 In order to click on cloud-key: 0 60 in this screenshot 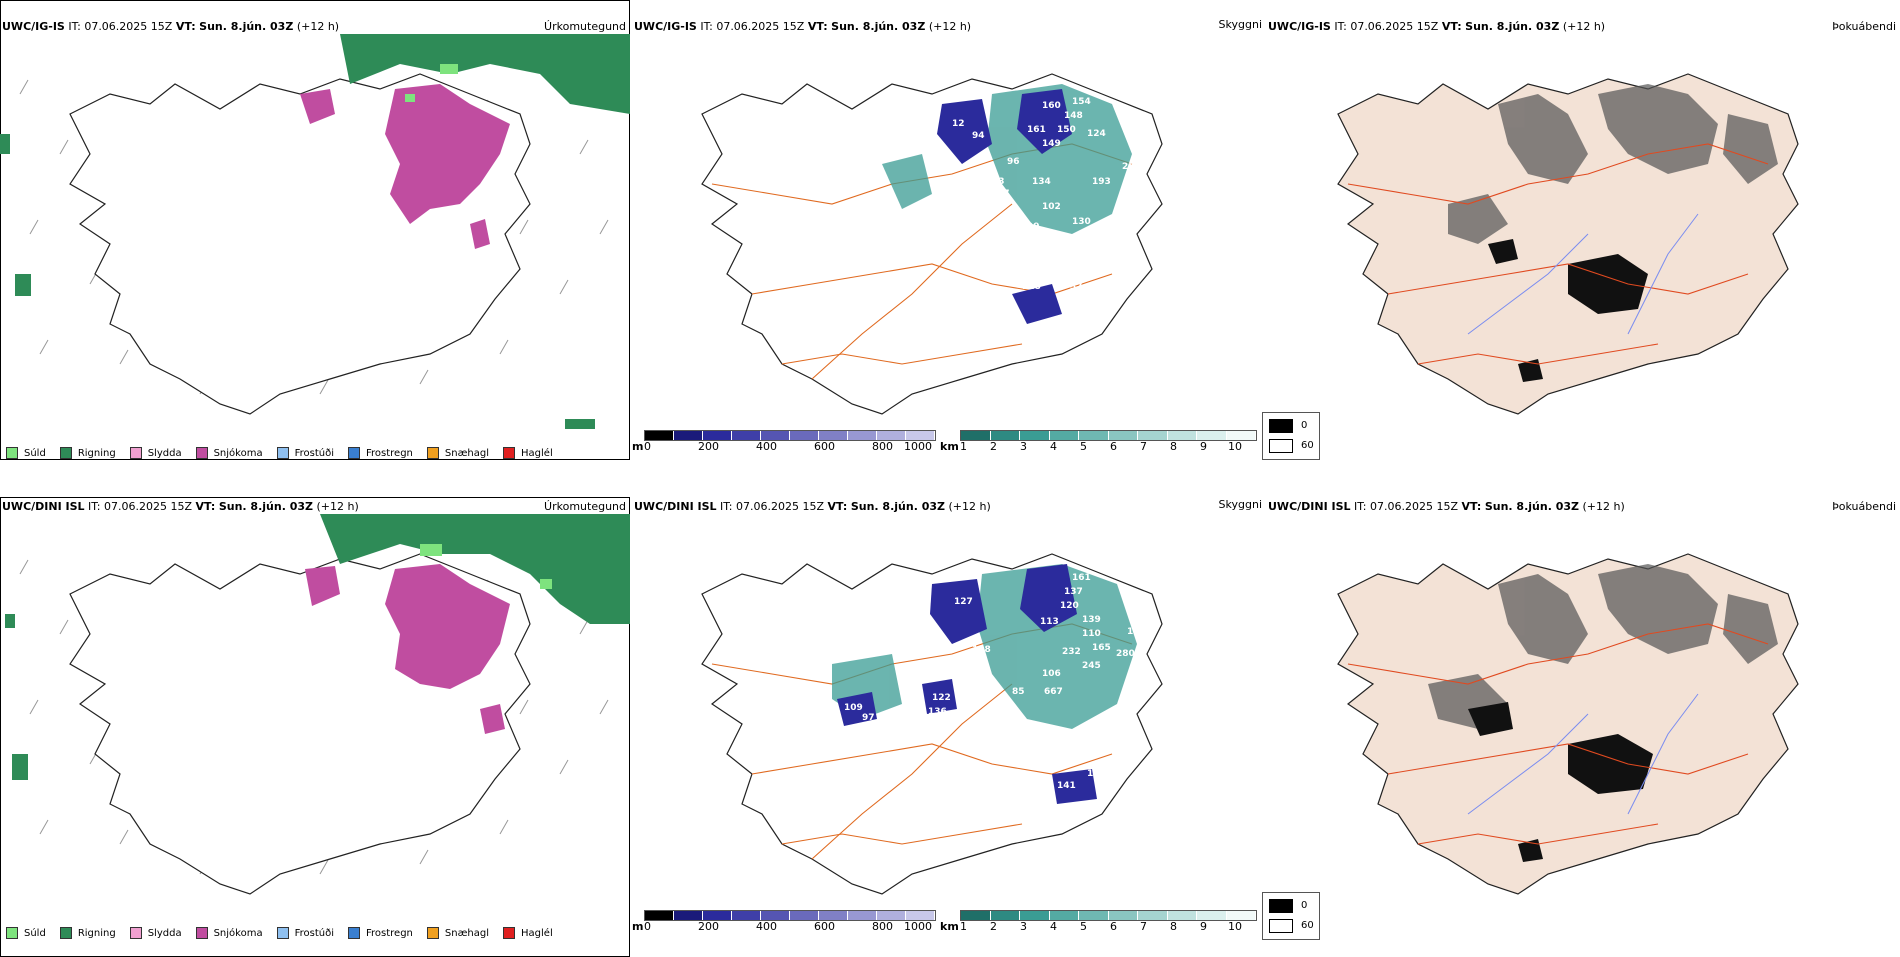, I will do `click(1291, 916)`.